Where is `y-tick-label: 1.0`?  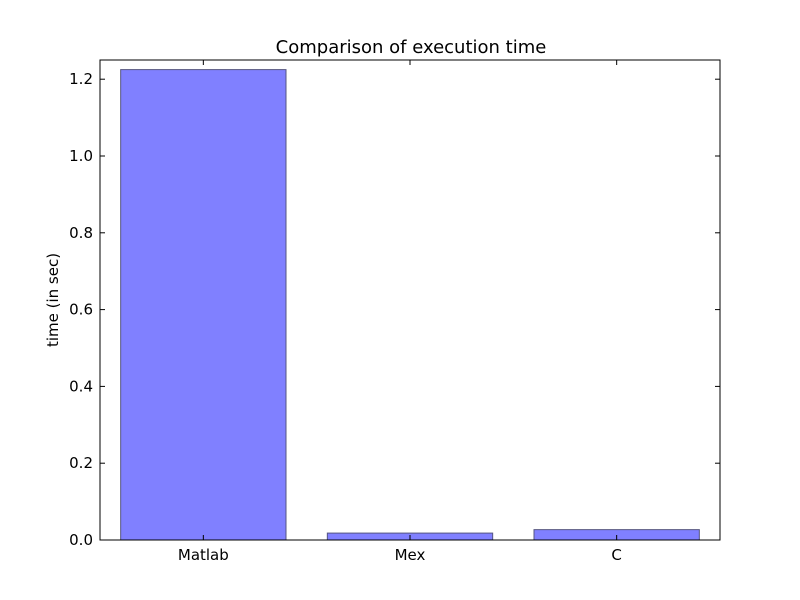 y-tick-label: 1.0 is located at coordinates (81, 156).